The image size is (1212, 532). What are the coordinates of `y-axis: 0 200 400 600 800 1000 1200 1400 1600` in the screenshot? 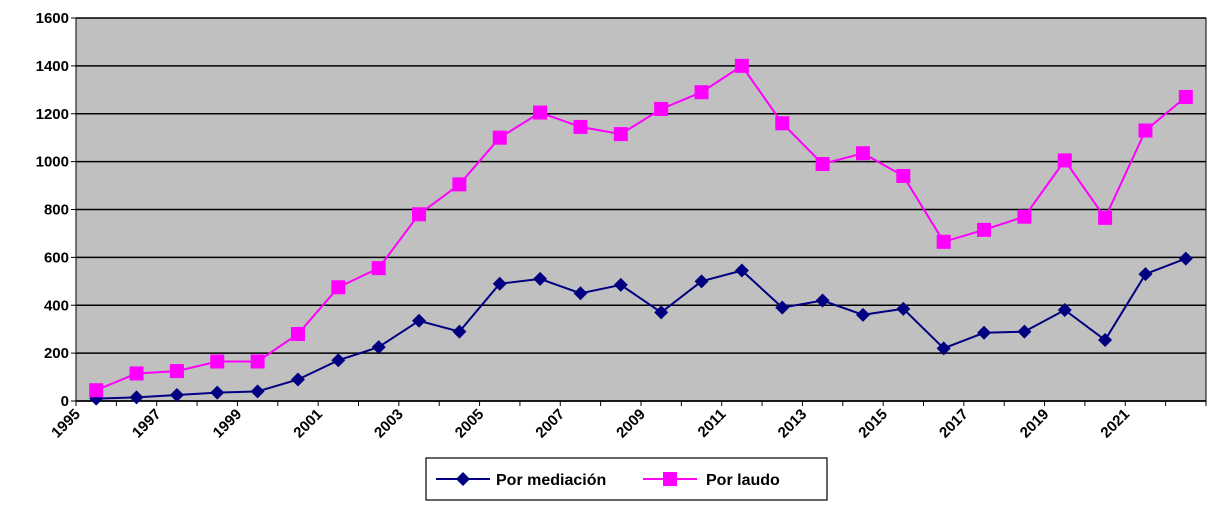 It's located at (56, 210).